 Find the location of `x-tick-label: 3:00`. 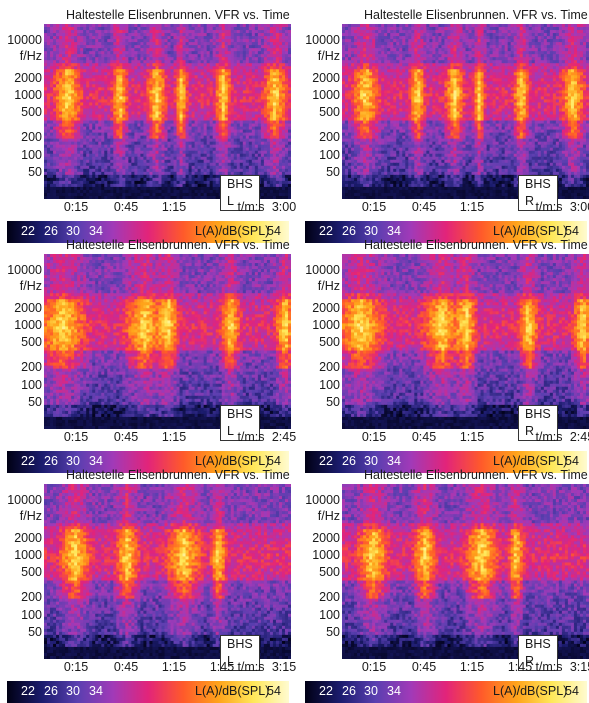

x-tick-label: 3:00 is located at coordinates (579, 207).